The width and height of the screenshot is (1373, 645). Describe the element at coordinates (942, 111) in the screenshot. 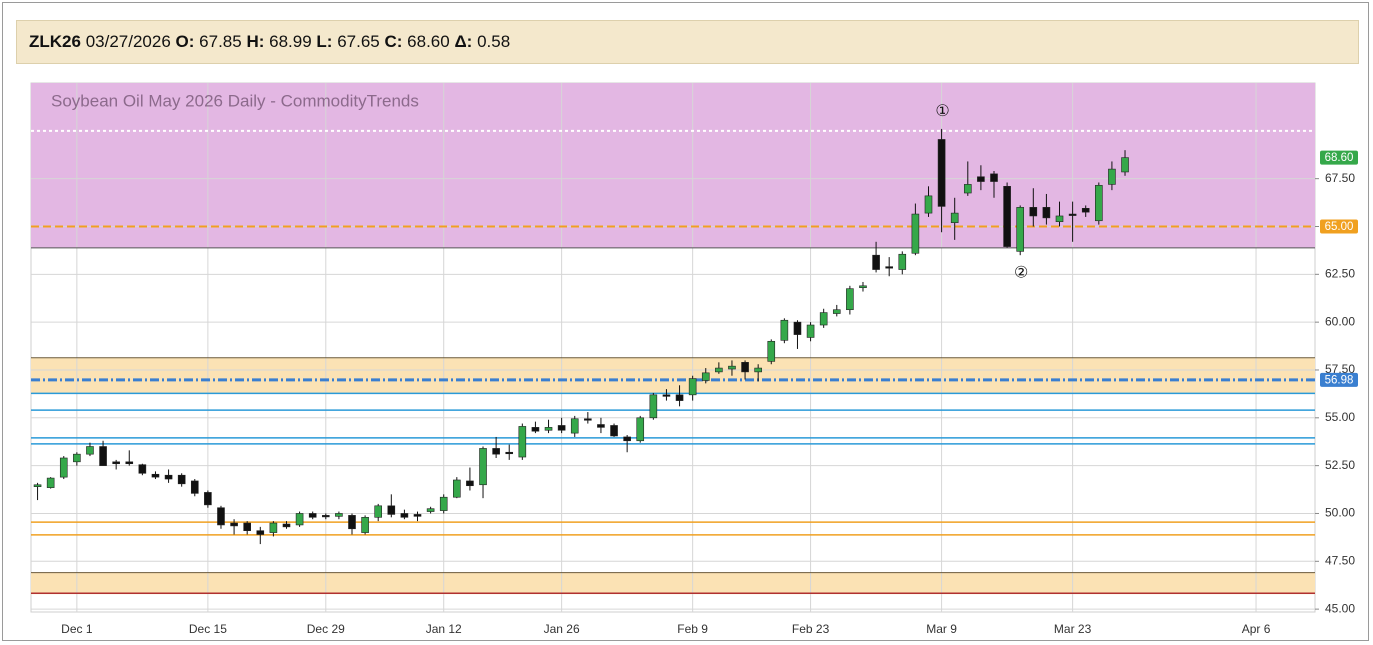

I see `annotation: ①` at that location.